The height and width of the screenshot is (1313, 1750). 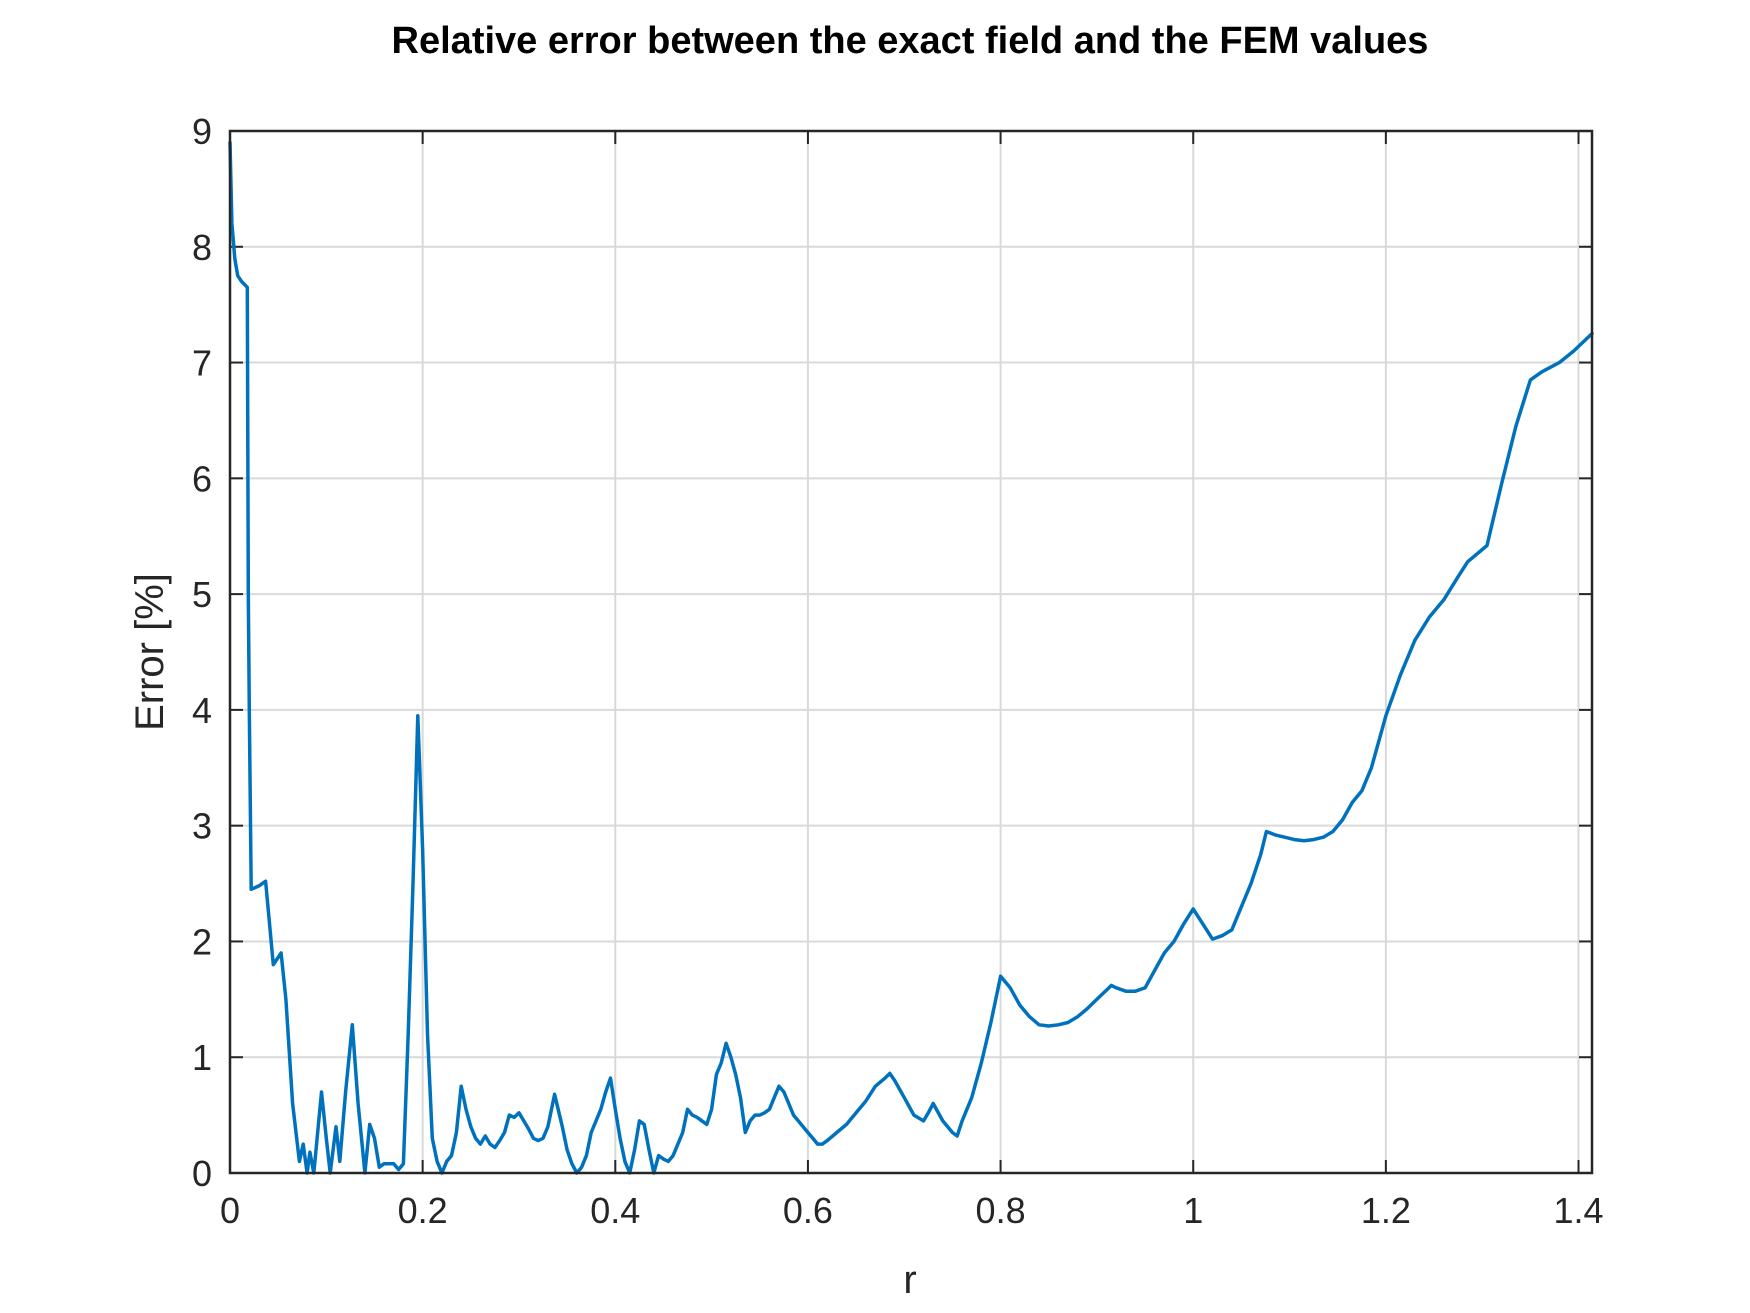 What do you see at coordinates (150, 652) in the screenshot?
I see `y-axis-label: Error [%]` at bounding box center [150, 652].